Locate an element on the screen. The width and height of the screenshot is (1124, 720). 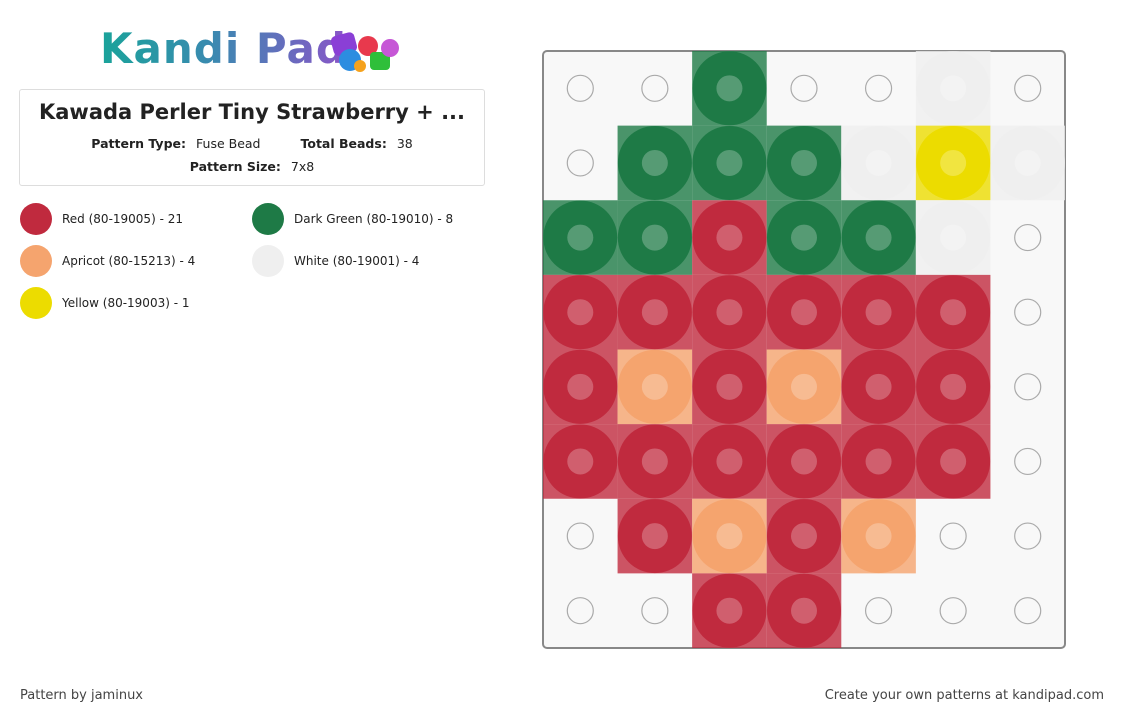
legend-item: White (80-19001) - 4 is located at coordinates (335, 261).